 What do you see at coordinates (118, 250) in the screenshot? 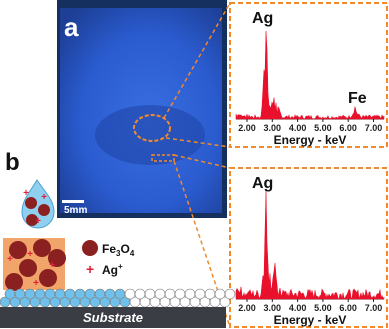
I see `legend-text: Fe3O4` at bounding box center [118, 250].